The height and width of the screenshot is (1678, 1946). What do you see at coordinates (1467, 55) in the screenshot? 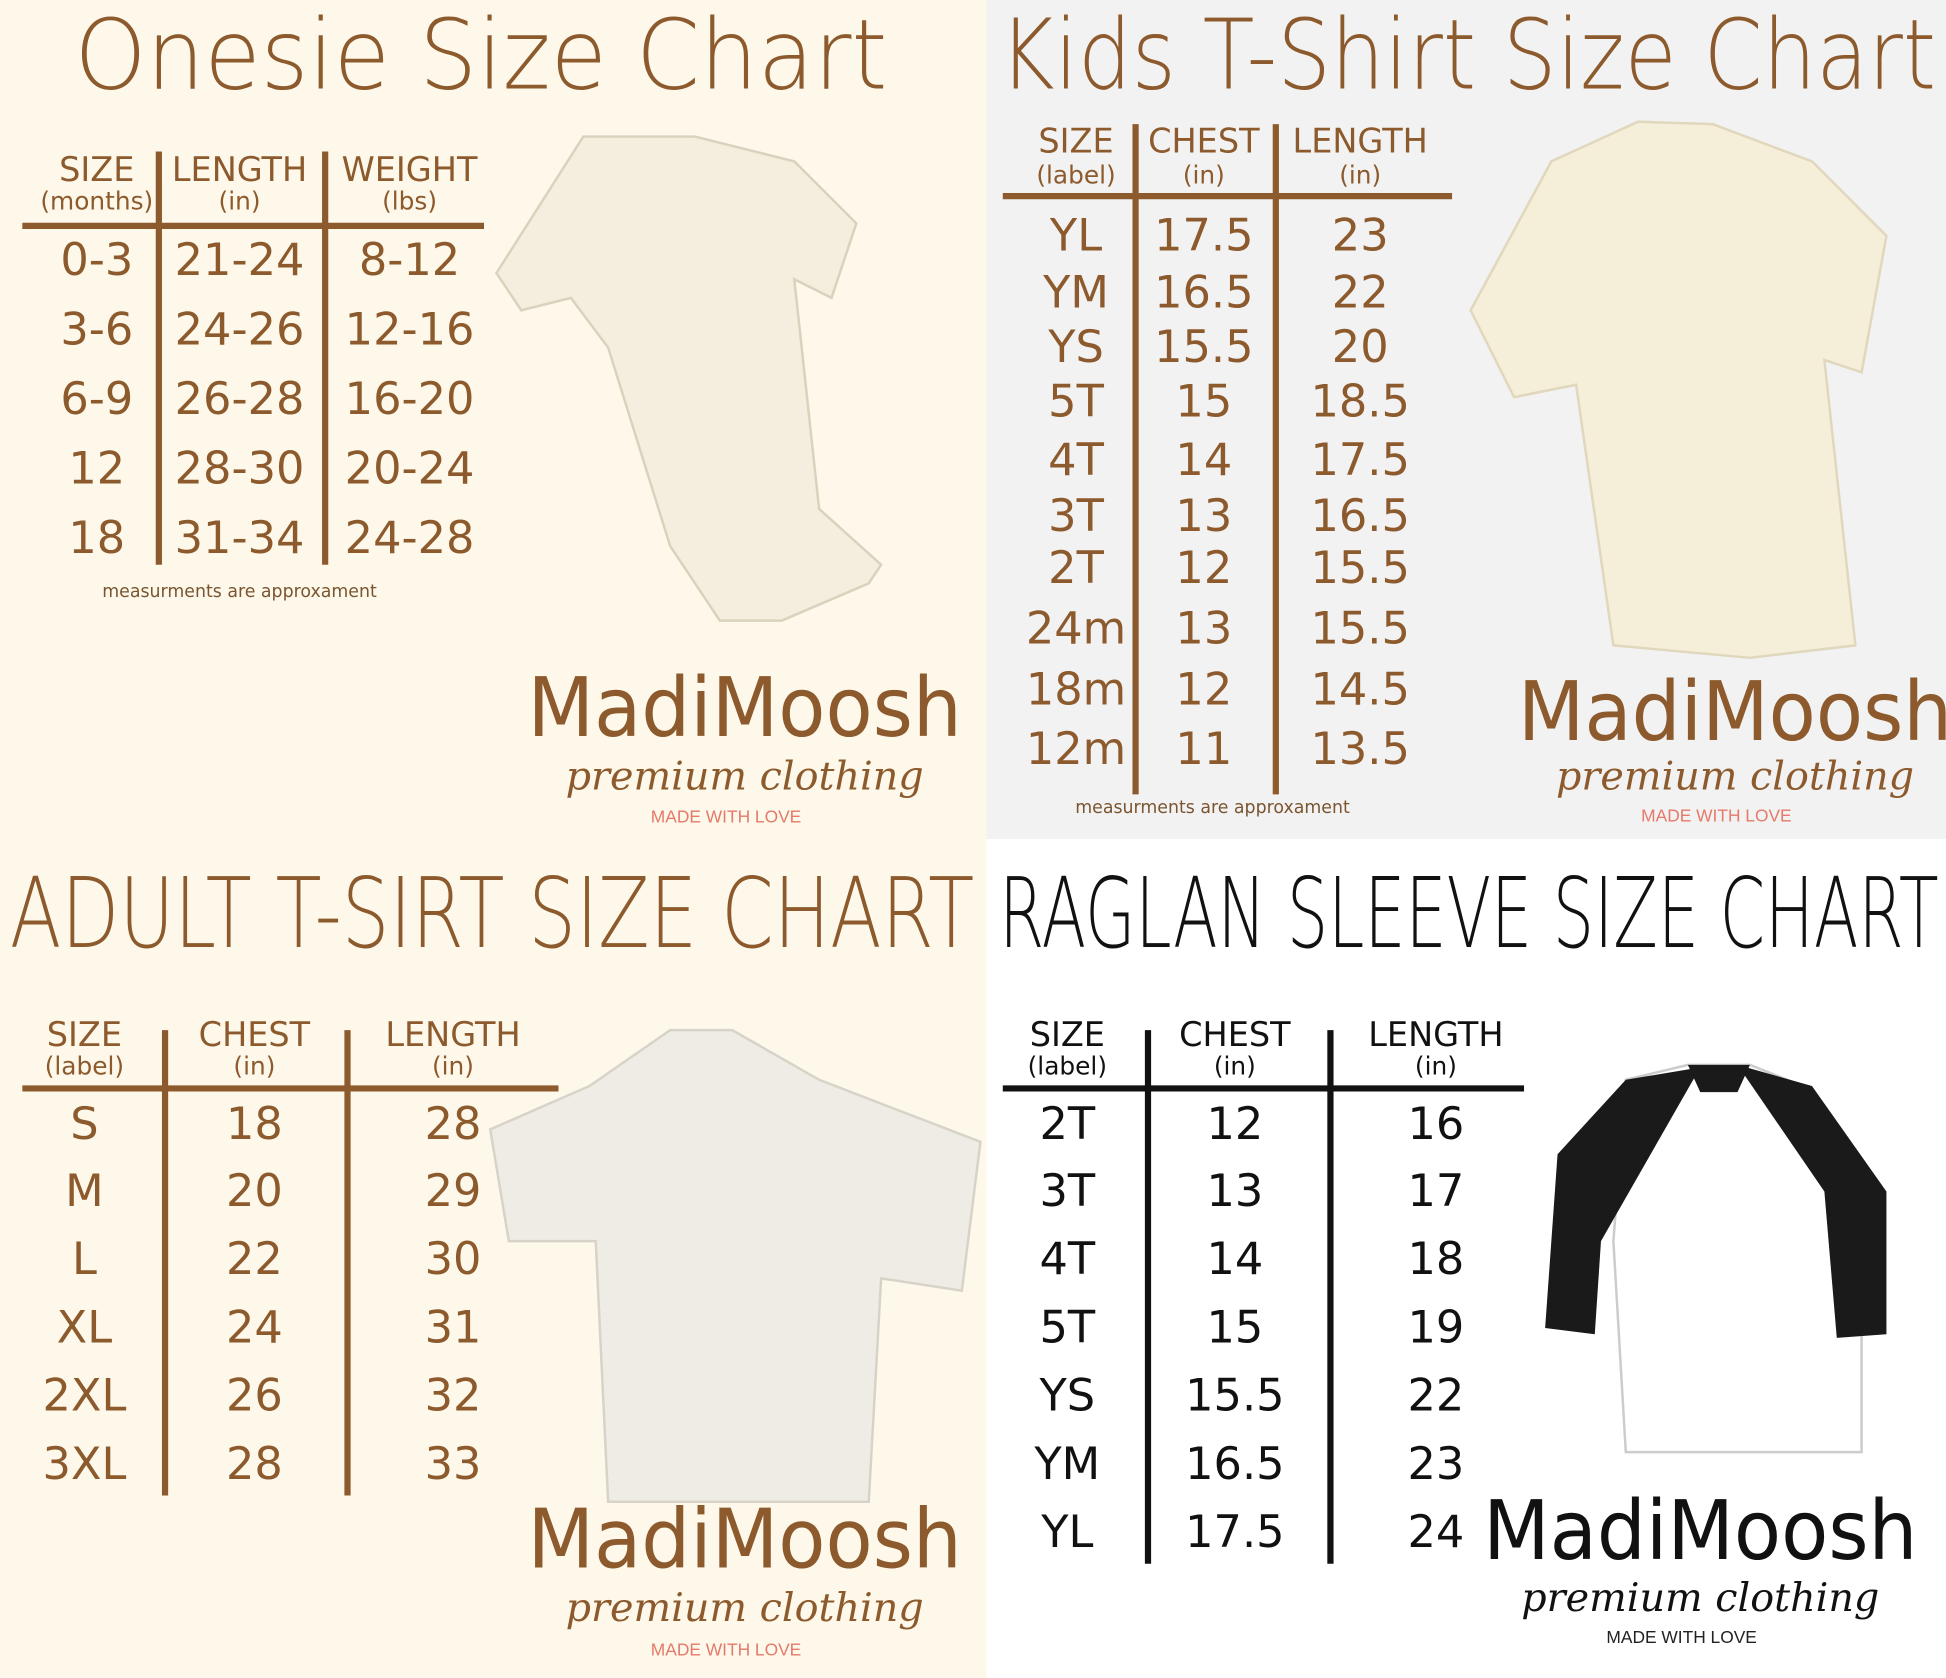
I see `panel-title: Kids T-Shirt Size Chart` at bounding box center [1467, 55].